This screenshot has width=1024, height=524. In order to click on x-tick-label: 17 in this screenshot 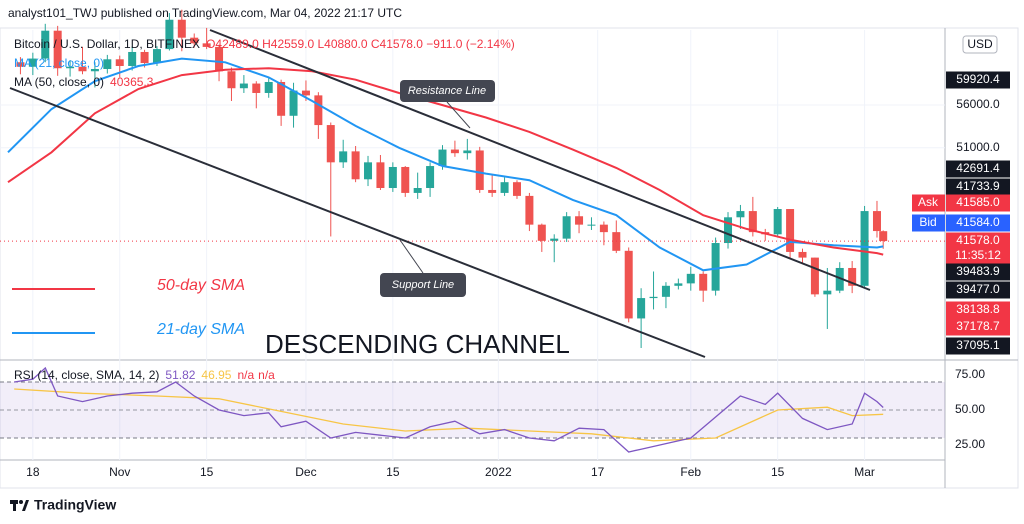, I will do `click(598, 472)`.